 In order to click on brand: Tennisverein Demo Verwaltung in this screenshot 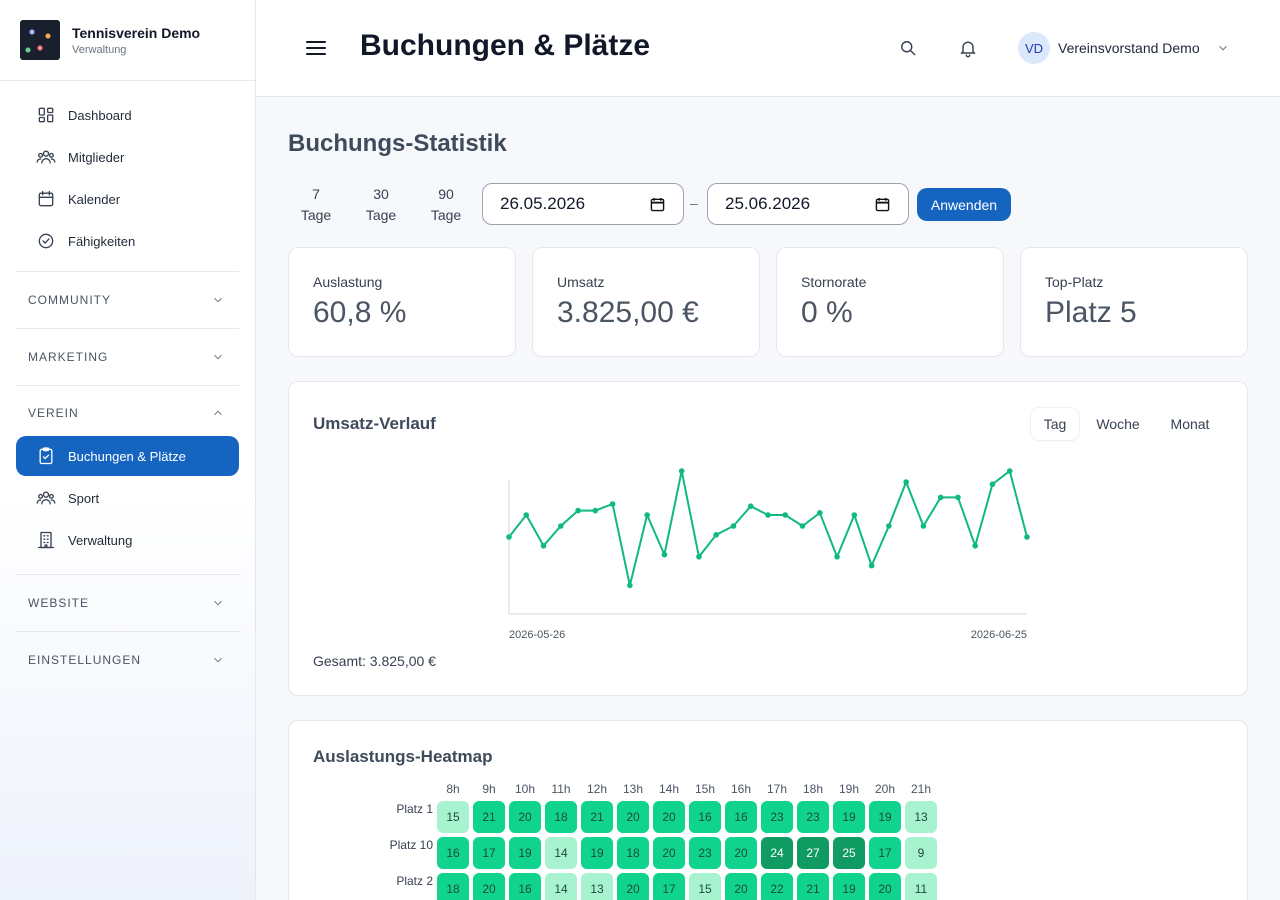, I will do `click(127, 40)`.